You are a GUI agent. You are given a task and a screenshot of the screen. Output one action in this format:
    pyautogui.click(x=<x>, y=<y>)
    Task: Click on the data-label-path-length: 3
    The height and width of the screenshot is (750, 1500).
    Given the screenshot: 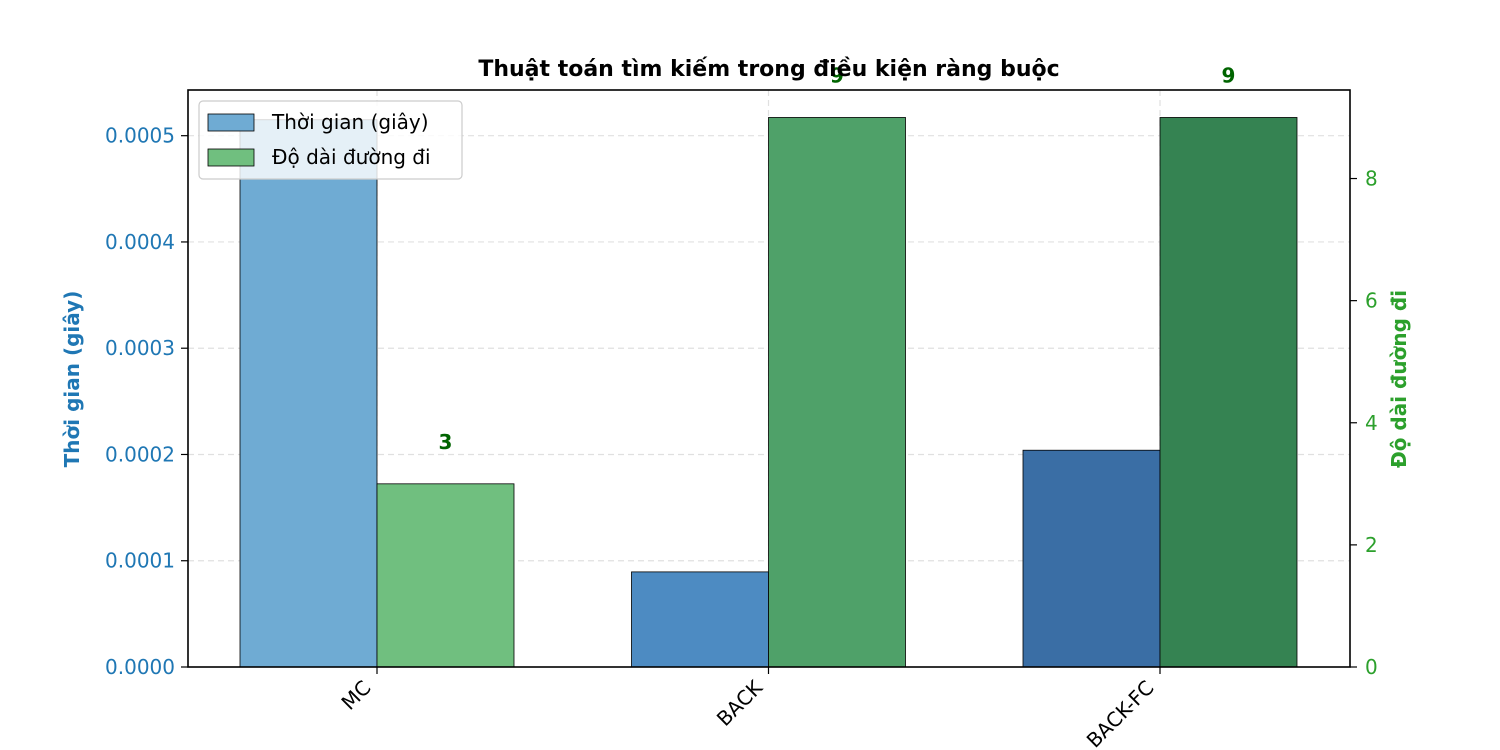 What is the action you would take?
    pyautogui.click(x=446, y=442)
    